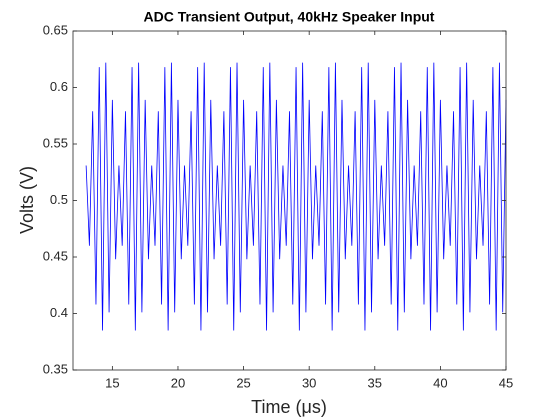 Image resolution: width=560 pixels, height=420 pixels. Describe the element at coordinates (243, 382) in the screenshot. I see `x-tick-label: 25` at that location.